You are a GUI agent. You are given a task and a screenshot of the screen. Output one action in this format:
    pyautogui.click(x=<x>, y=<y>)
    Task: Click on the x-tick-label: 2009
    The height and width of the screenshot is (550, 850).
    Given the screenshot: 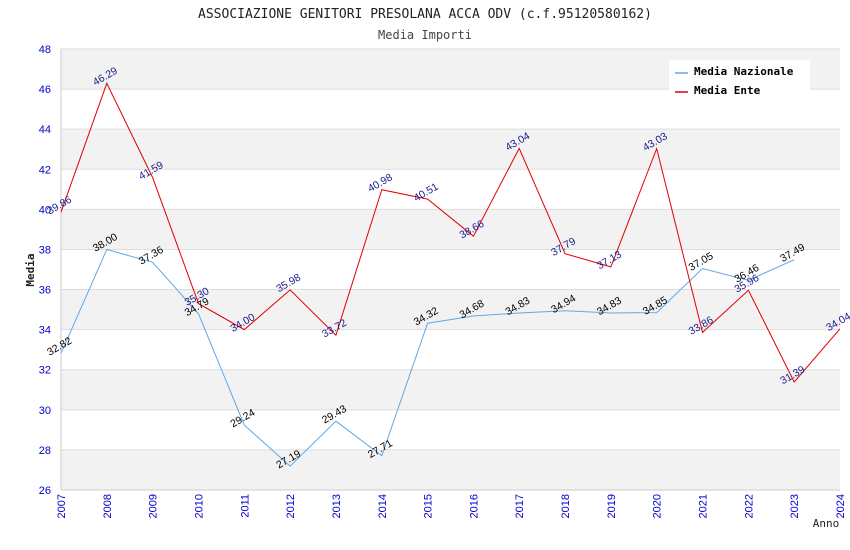 What is the action you would take?
    pyautogui.click(x=154, y=506)
    